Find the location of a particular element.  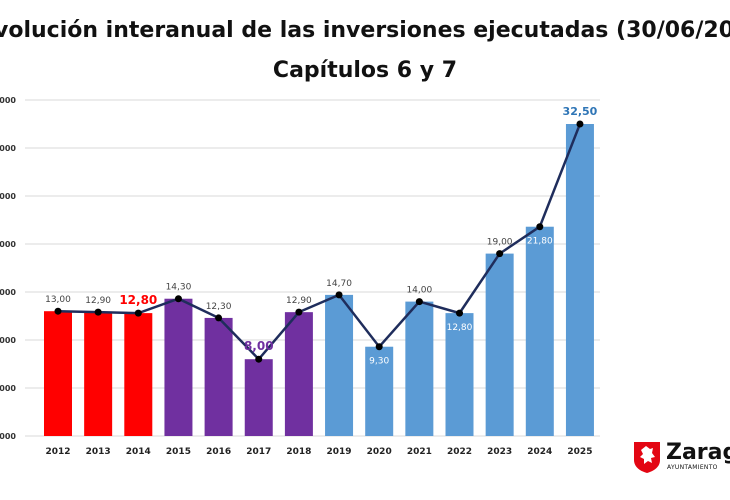

bar-2024 is located at coordinates (539, 331).